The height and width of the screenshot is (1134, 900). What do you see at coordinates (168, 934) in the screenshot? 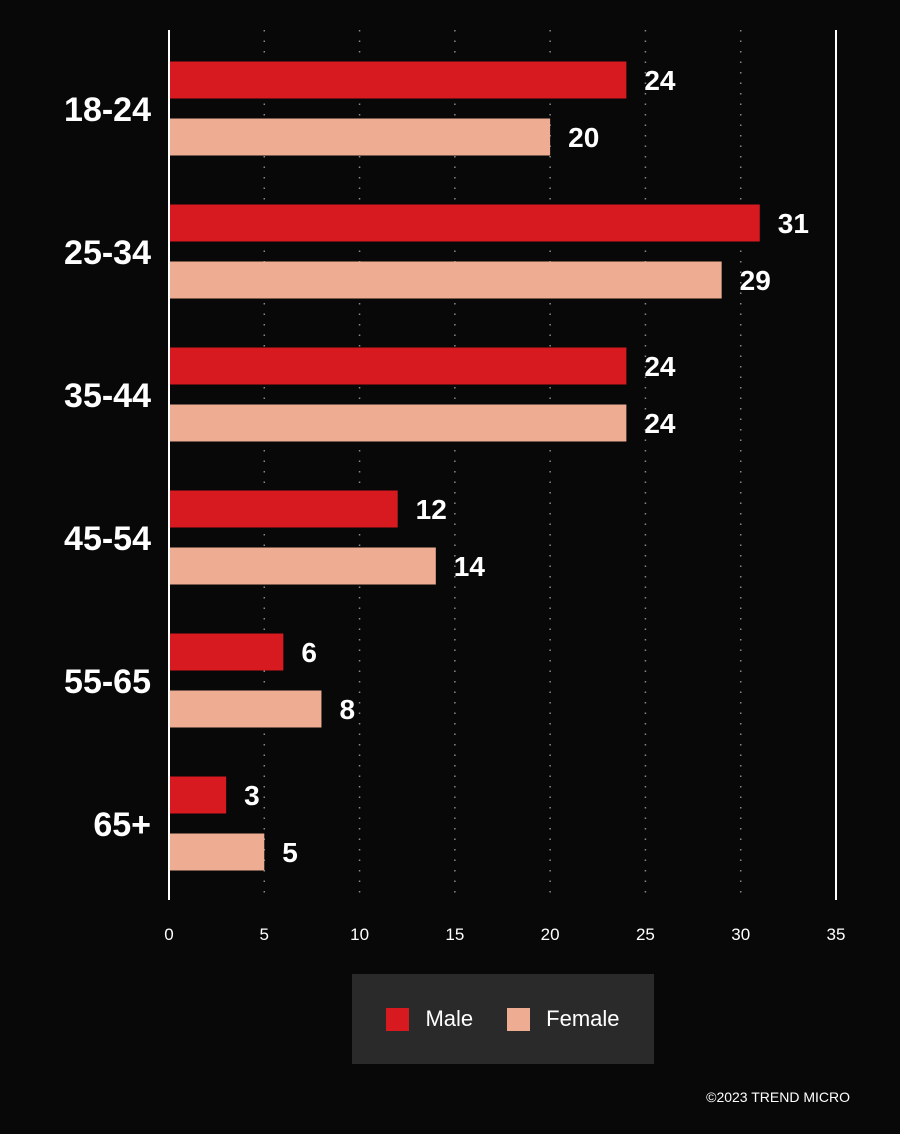
I see `x-tick-label: 0` at bounding box center [168, 934].